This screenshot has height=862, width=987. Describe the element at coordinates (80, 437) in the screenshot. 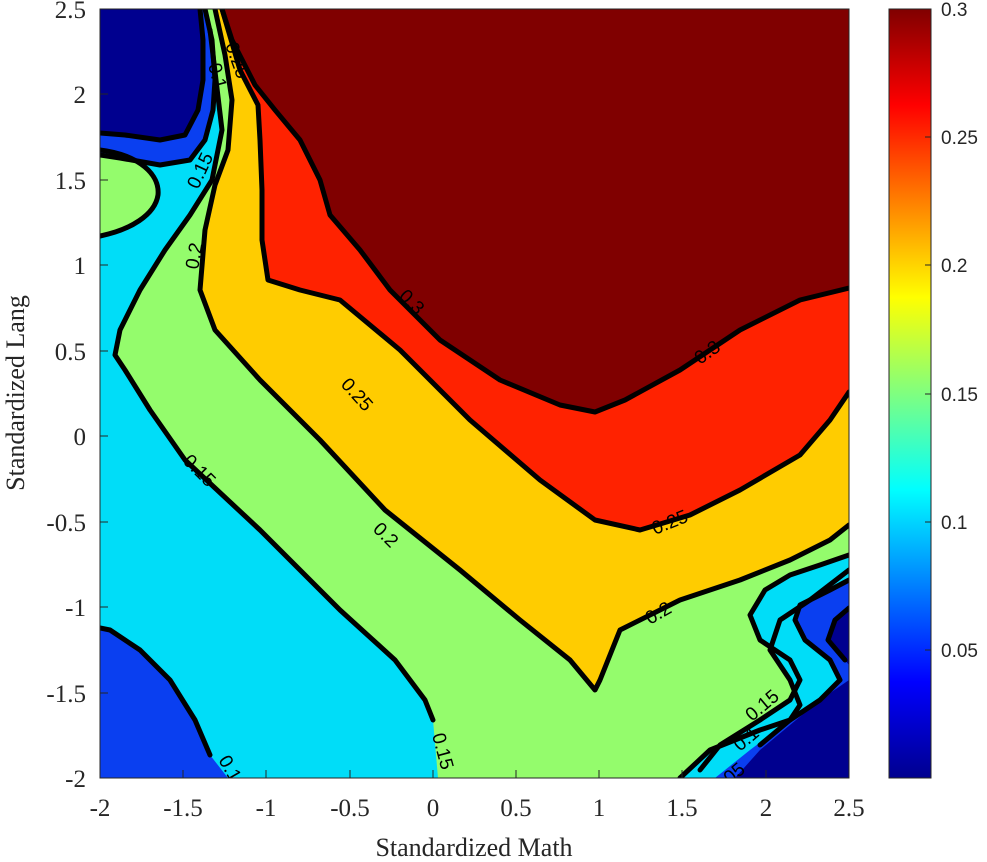

I see `y-tick-label: 0` at that location.